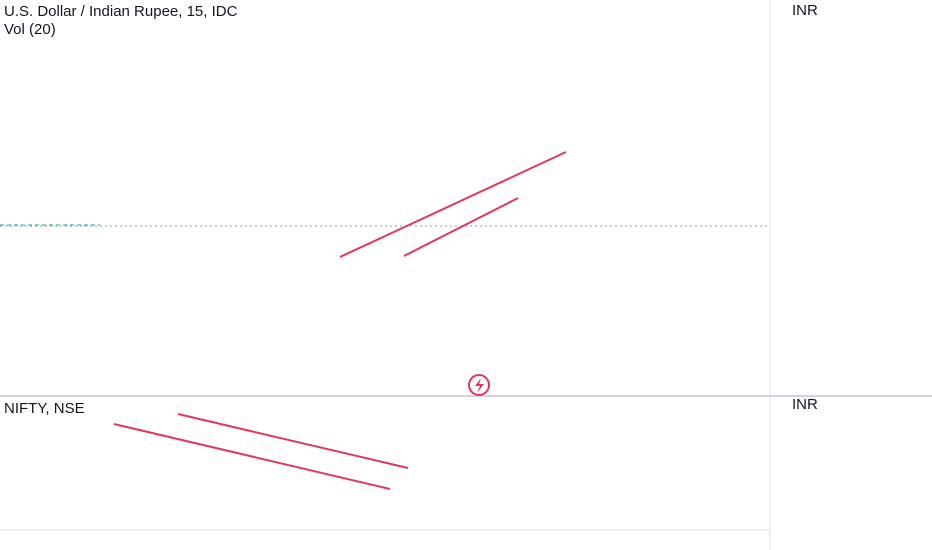 Image resolution: width=932 pixels, height=550 pixels. I want to click on alert-bolt, so click(479, 385).